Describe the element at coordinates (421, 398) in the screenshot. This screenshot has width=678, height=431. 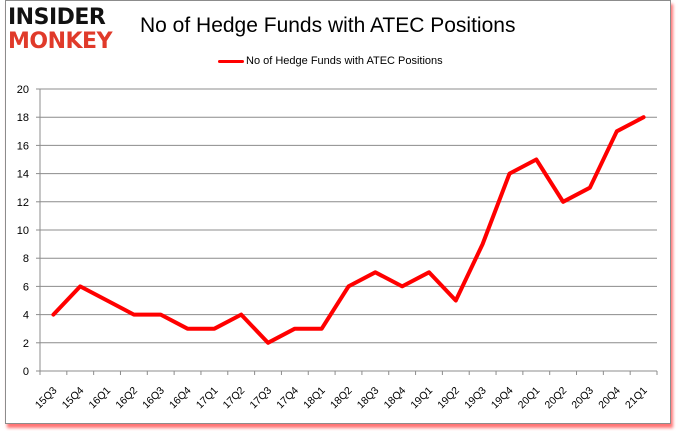
I see `x-tick-label: 19Q1` at that location.